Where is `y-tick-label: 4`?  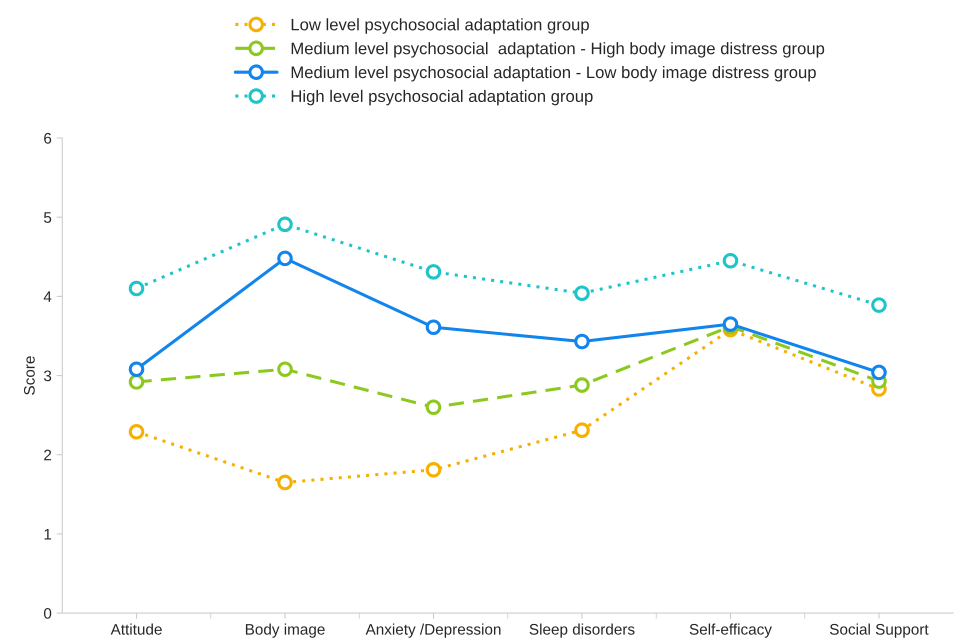 y-tick-label: 4 is located at coordinates (48, 296).